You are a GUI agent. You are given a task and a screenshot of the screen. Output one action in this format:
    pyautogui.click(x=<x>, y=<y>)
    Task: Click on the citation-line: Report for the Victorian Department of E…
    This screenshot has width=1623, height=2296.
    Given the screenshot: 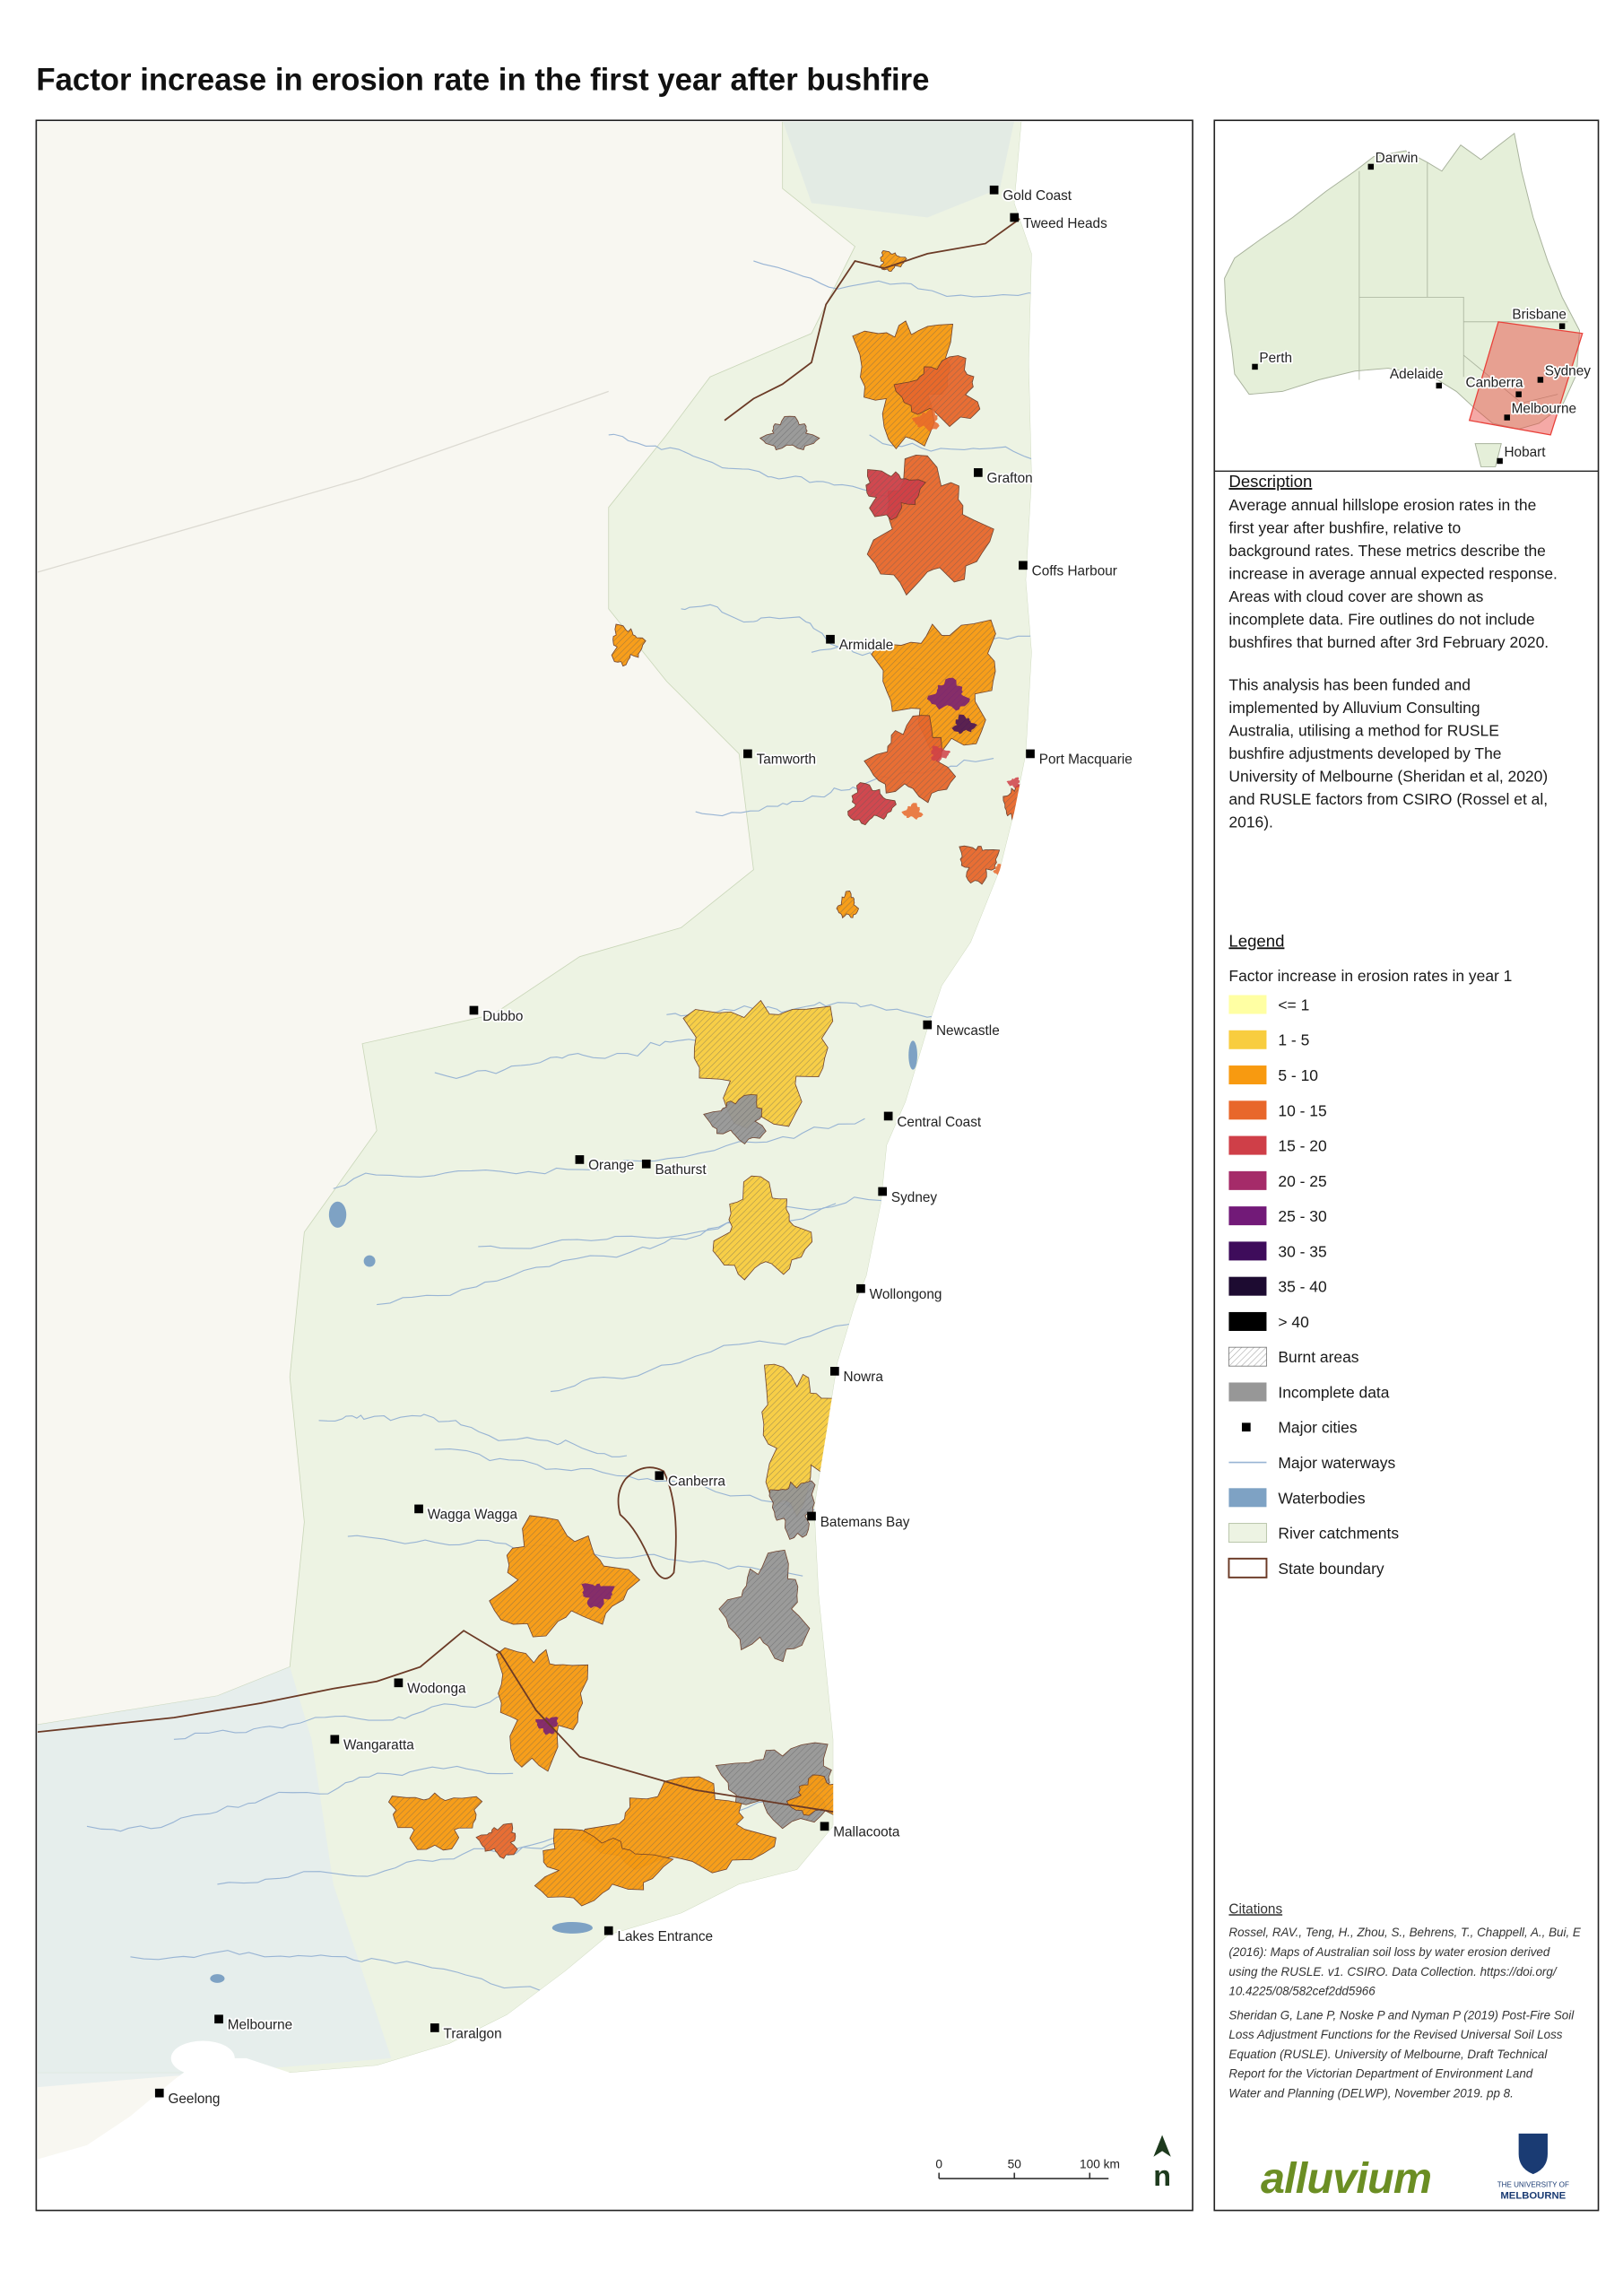 What is the action you would take?
    pyautogui.click(x=1380, y=2074)
    